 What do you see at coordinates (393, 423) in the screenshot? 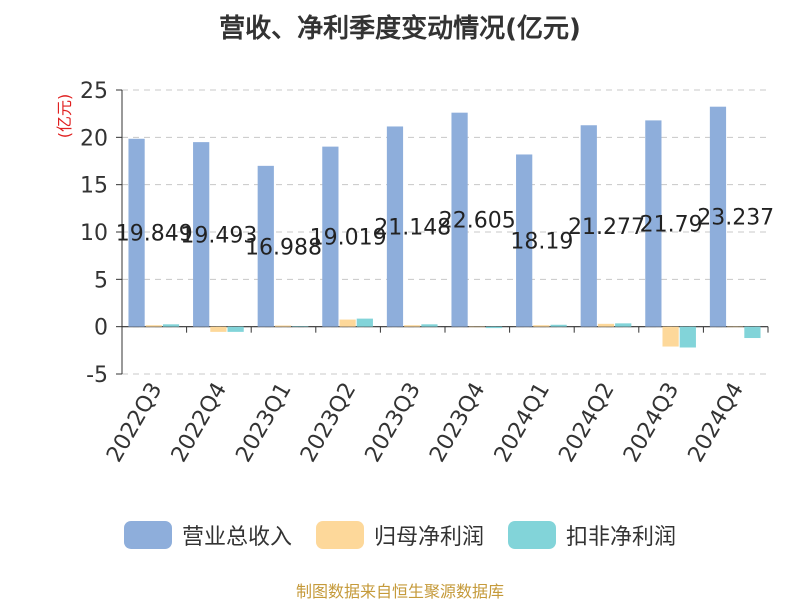
I see `x-tick-label: 2023Q3` at bounding box center [393, 423].